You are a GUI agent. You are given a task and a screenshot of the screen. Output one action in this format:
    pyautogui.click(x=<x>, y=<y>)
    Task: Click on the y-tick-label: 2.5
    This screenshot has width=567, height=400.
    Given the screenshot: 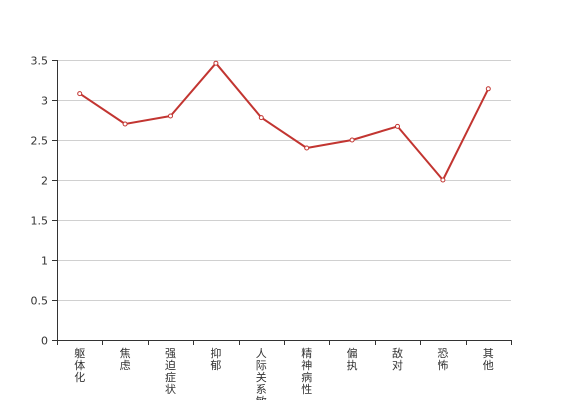 What is the action you would take?
    pyautogui.click(x=40, y=141)
    